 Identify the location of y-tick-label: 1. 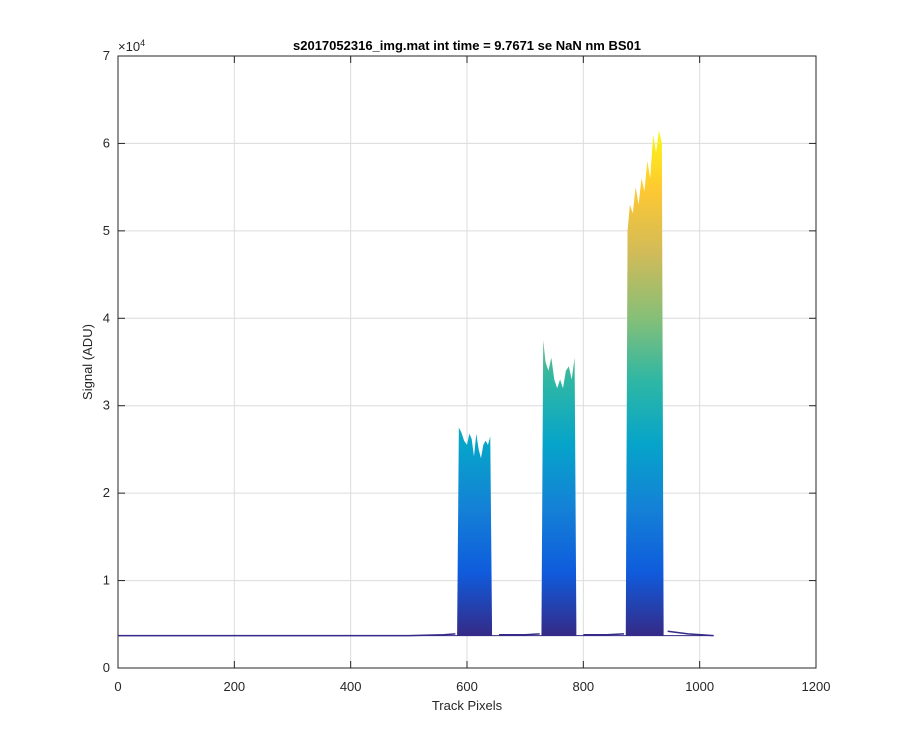
(106, 580).